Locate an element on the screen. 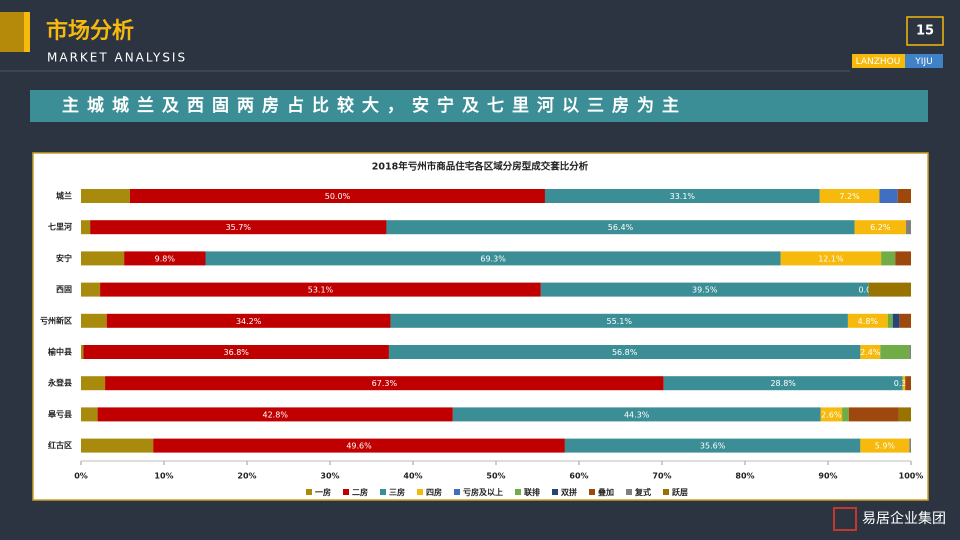 This screenshot has height=540, width=960. data-label: 6.2% is located at coordinates (880, 227).